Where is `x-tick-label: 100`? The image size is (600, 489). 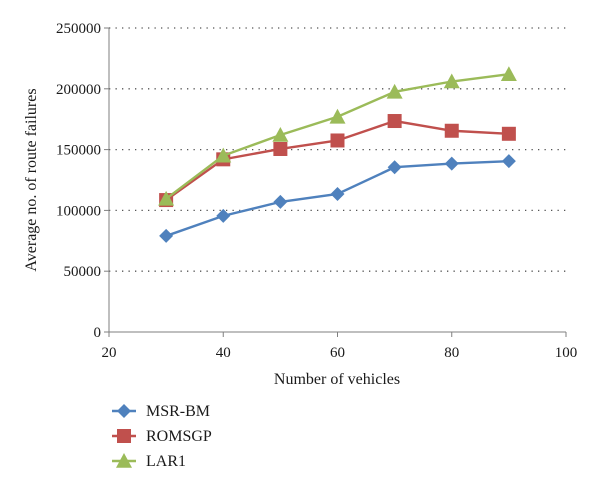 x-tick-label: 100 is located at coordinates (566, 353).